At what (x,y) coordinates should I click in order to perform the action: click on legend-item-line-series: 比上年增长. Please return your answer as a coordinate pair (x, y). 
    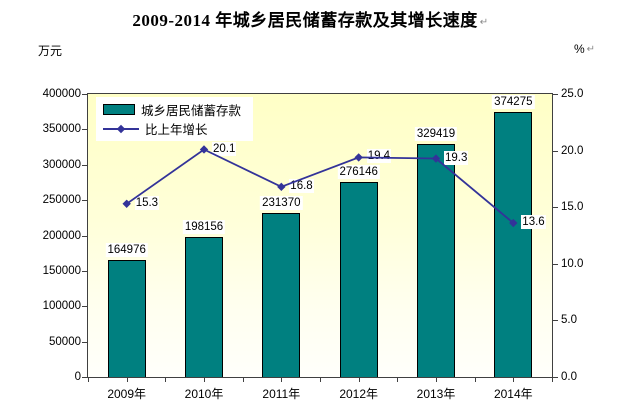
    Looking at the image, I should click on (172, 128).